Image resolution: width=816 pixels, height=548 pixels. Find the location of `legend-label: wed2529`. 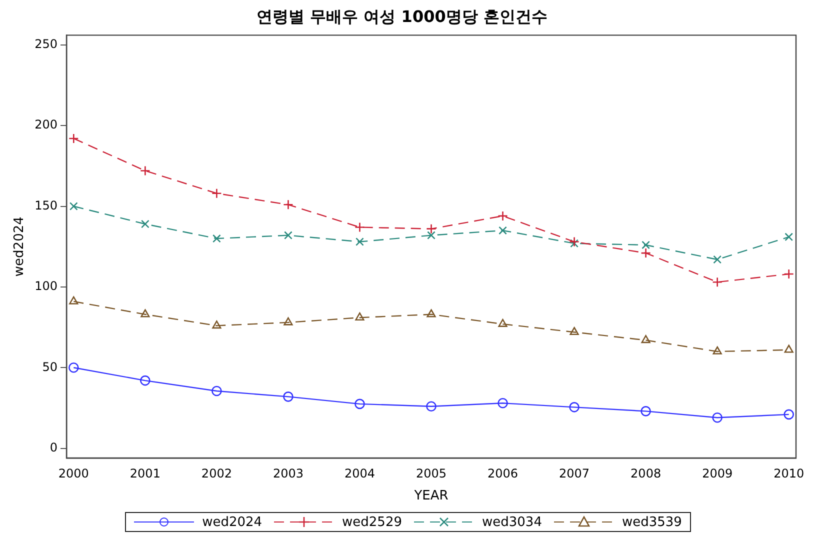

legend-label: wed2529 is located at coordinates (372, 522).